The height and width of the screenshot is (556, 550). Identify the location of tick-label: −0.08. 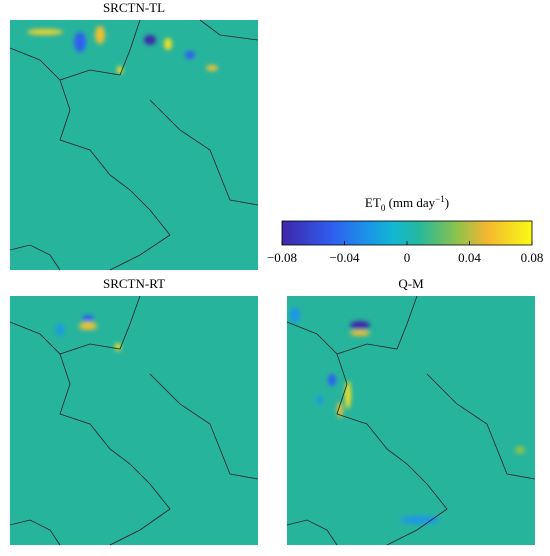
(282, 257).